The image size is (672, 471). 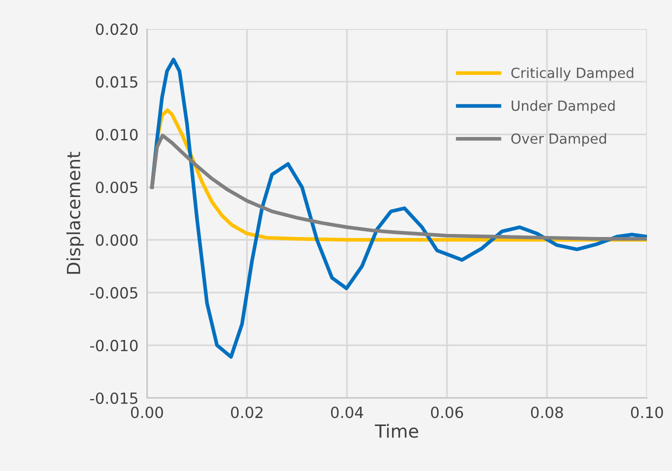 I want to click on y-tick-label: -0.010, so click(x=114, y=346).